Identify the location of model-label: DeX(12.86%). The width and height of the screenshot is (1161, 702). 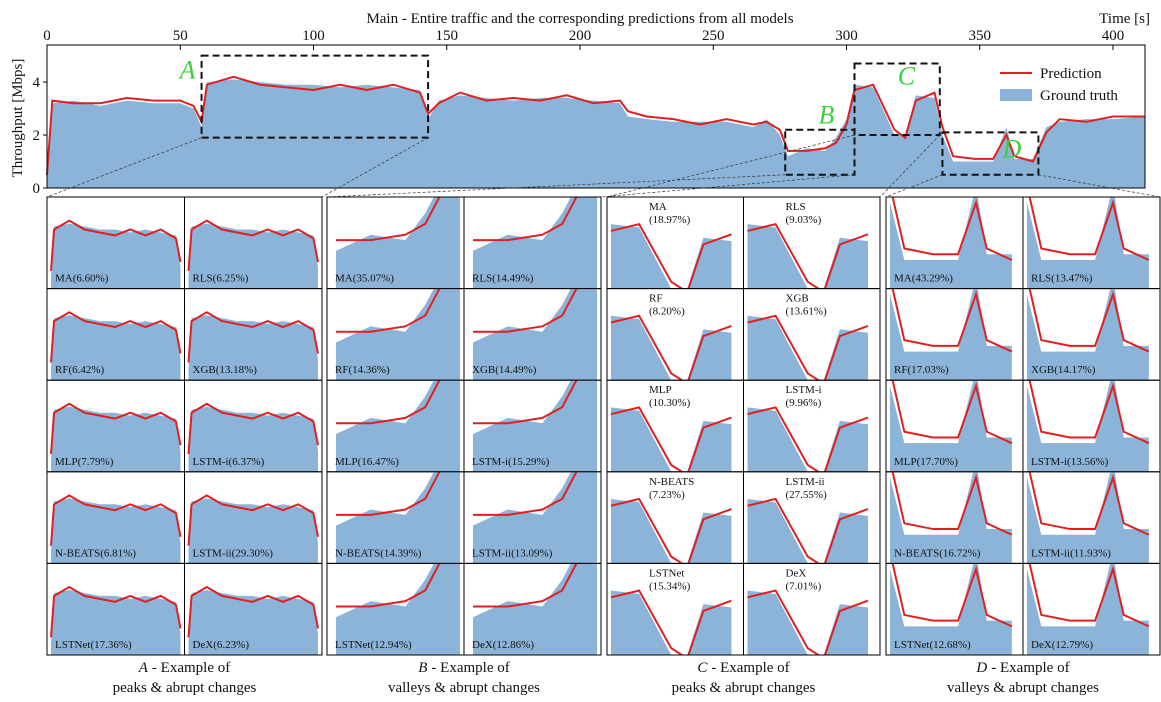
(503, 645).